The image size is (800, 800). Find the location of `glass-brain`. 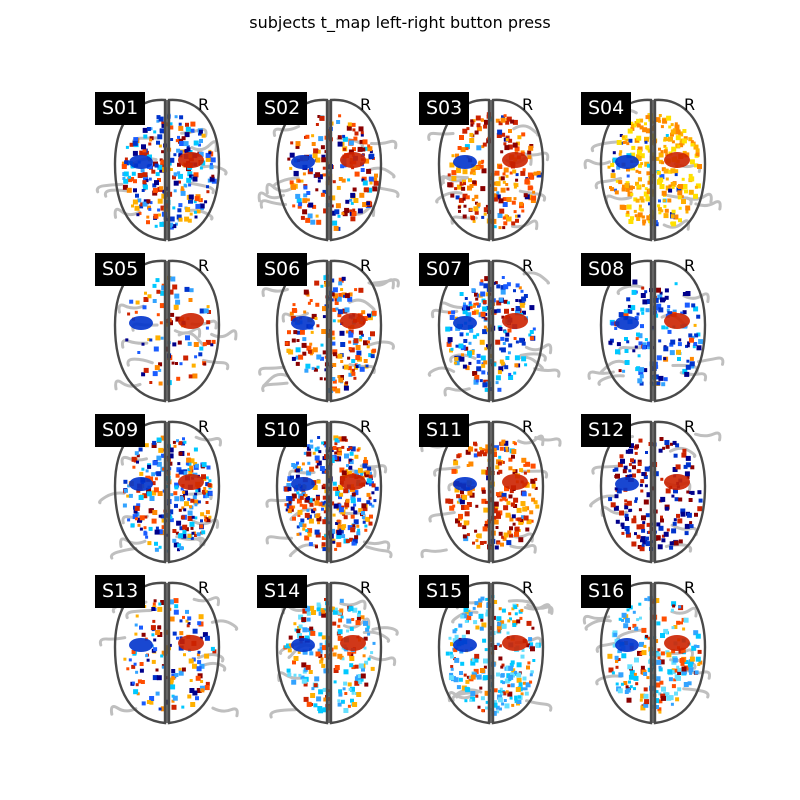

glass-brain is located at coordinates (495, 653).